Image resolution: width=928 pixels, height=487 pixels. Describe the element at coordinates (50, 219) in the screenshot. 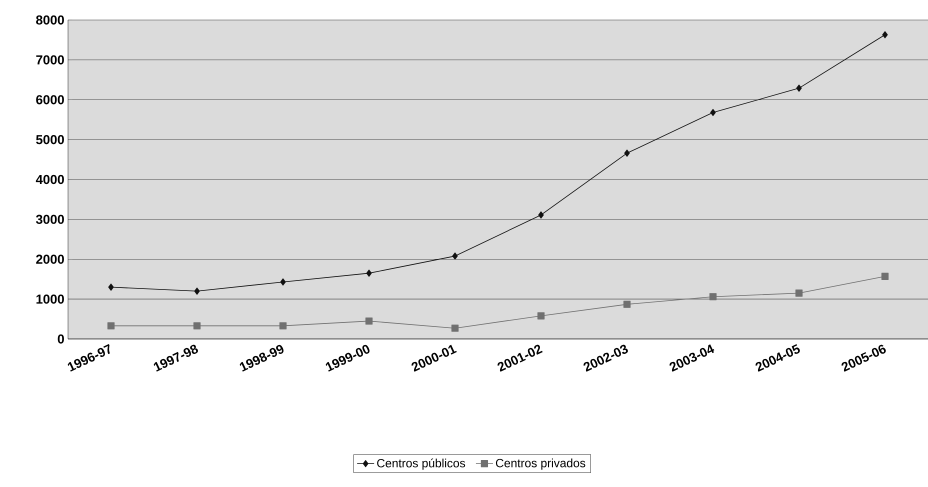

I see `y-tick-label: 3000` at that location.